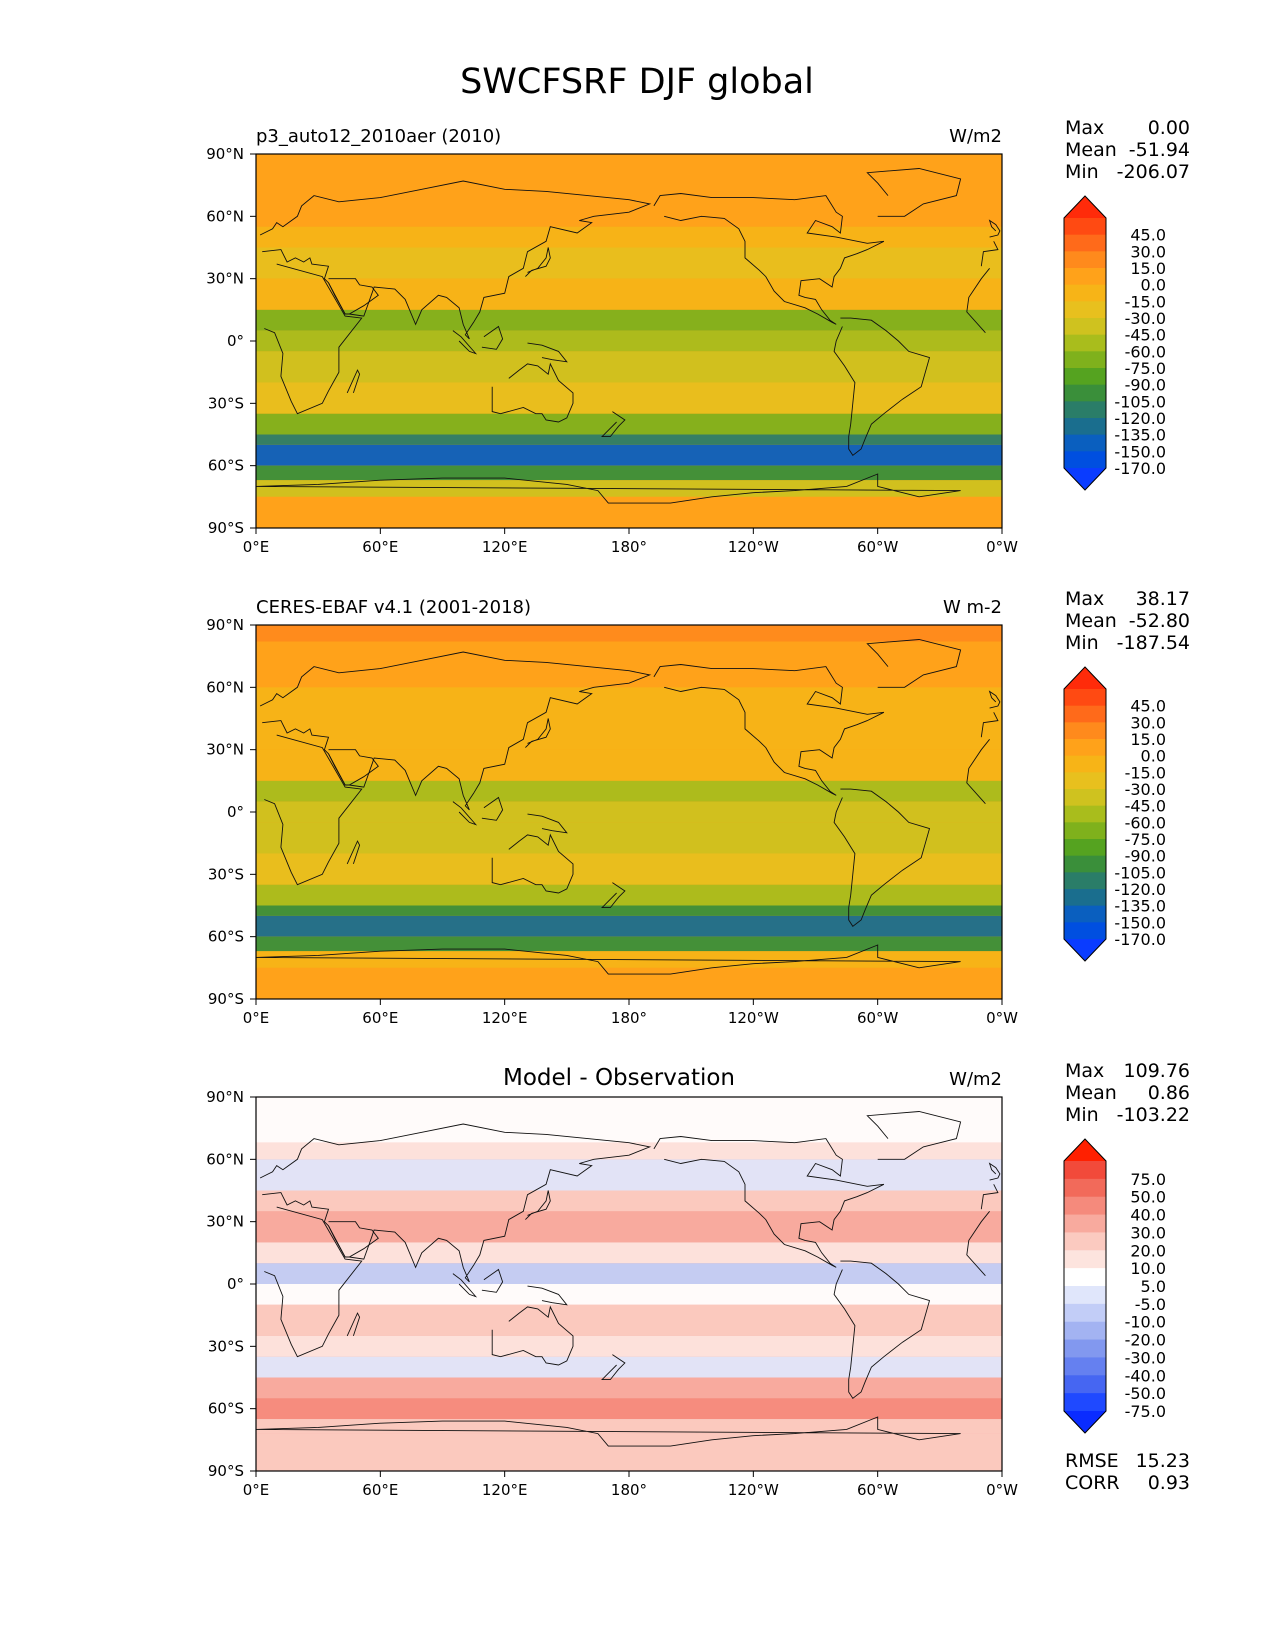  What do you see at coordinates (1085, 678) in the screenshot?
I see `colorbar-extend-max` at bounding box center [1085, 678].